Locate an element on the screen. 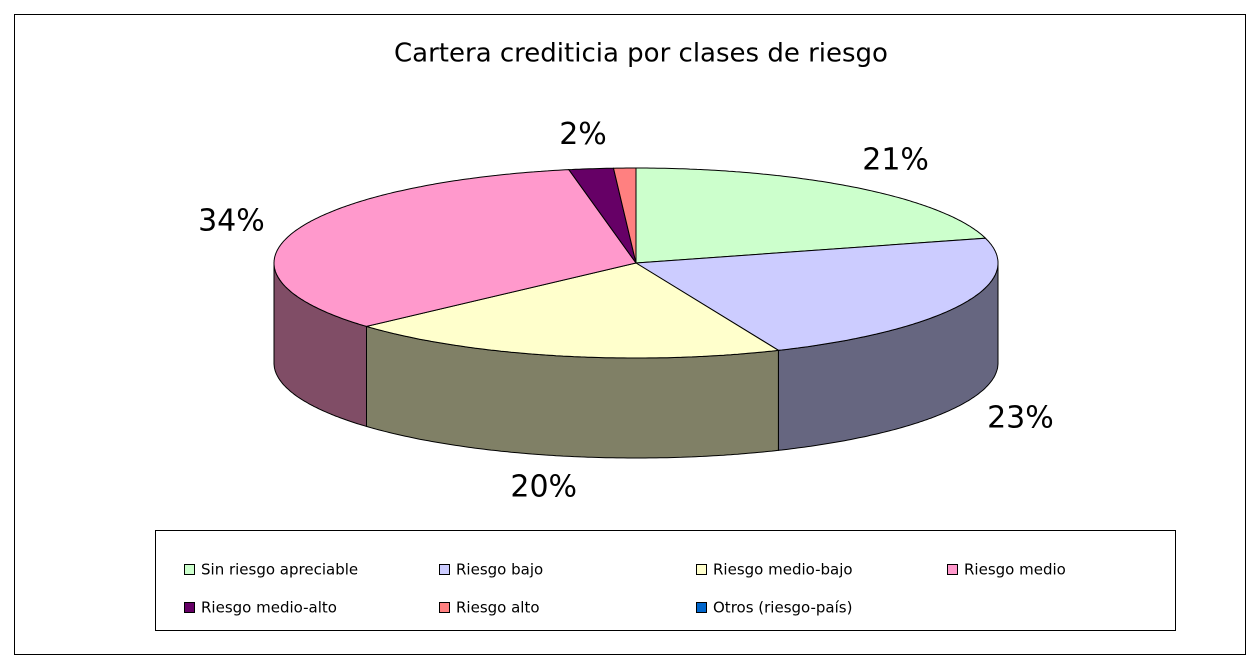 This screenshot has width=1260, height=657. legend-box is located at coordinates (665, 580).